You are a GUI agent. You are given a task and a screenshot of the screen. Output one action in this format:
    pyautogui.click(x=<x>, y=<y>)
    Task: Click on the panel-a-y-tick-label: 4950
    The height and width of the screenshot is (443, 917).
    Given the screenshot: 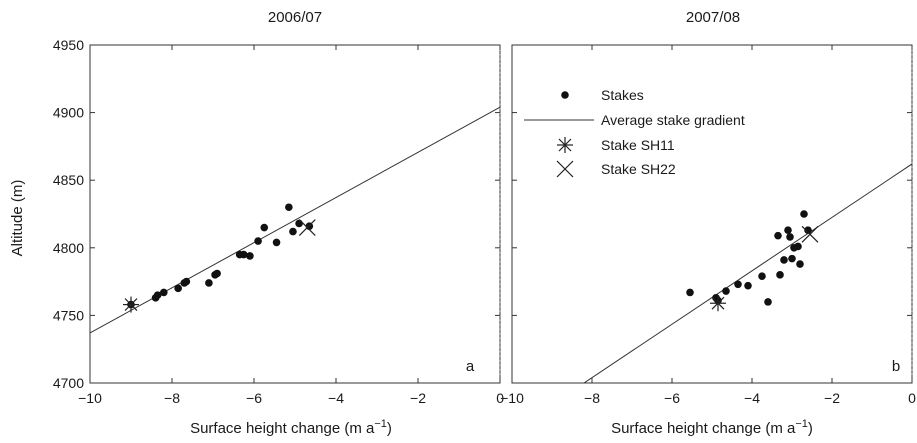 What is the action you would take?
    pyautogui.click(x=68, y=45)
    